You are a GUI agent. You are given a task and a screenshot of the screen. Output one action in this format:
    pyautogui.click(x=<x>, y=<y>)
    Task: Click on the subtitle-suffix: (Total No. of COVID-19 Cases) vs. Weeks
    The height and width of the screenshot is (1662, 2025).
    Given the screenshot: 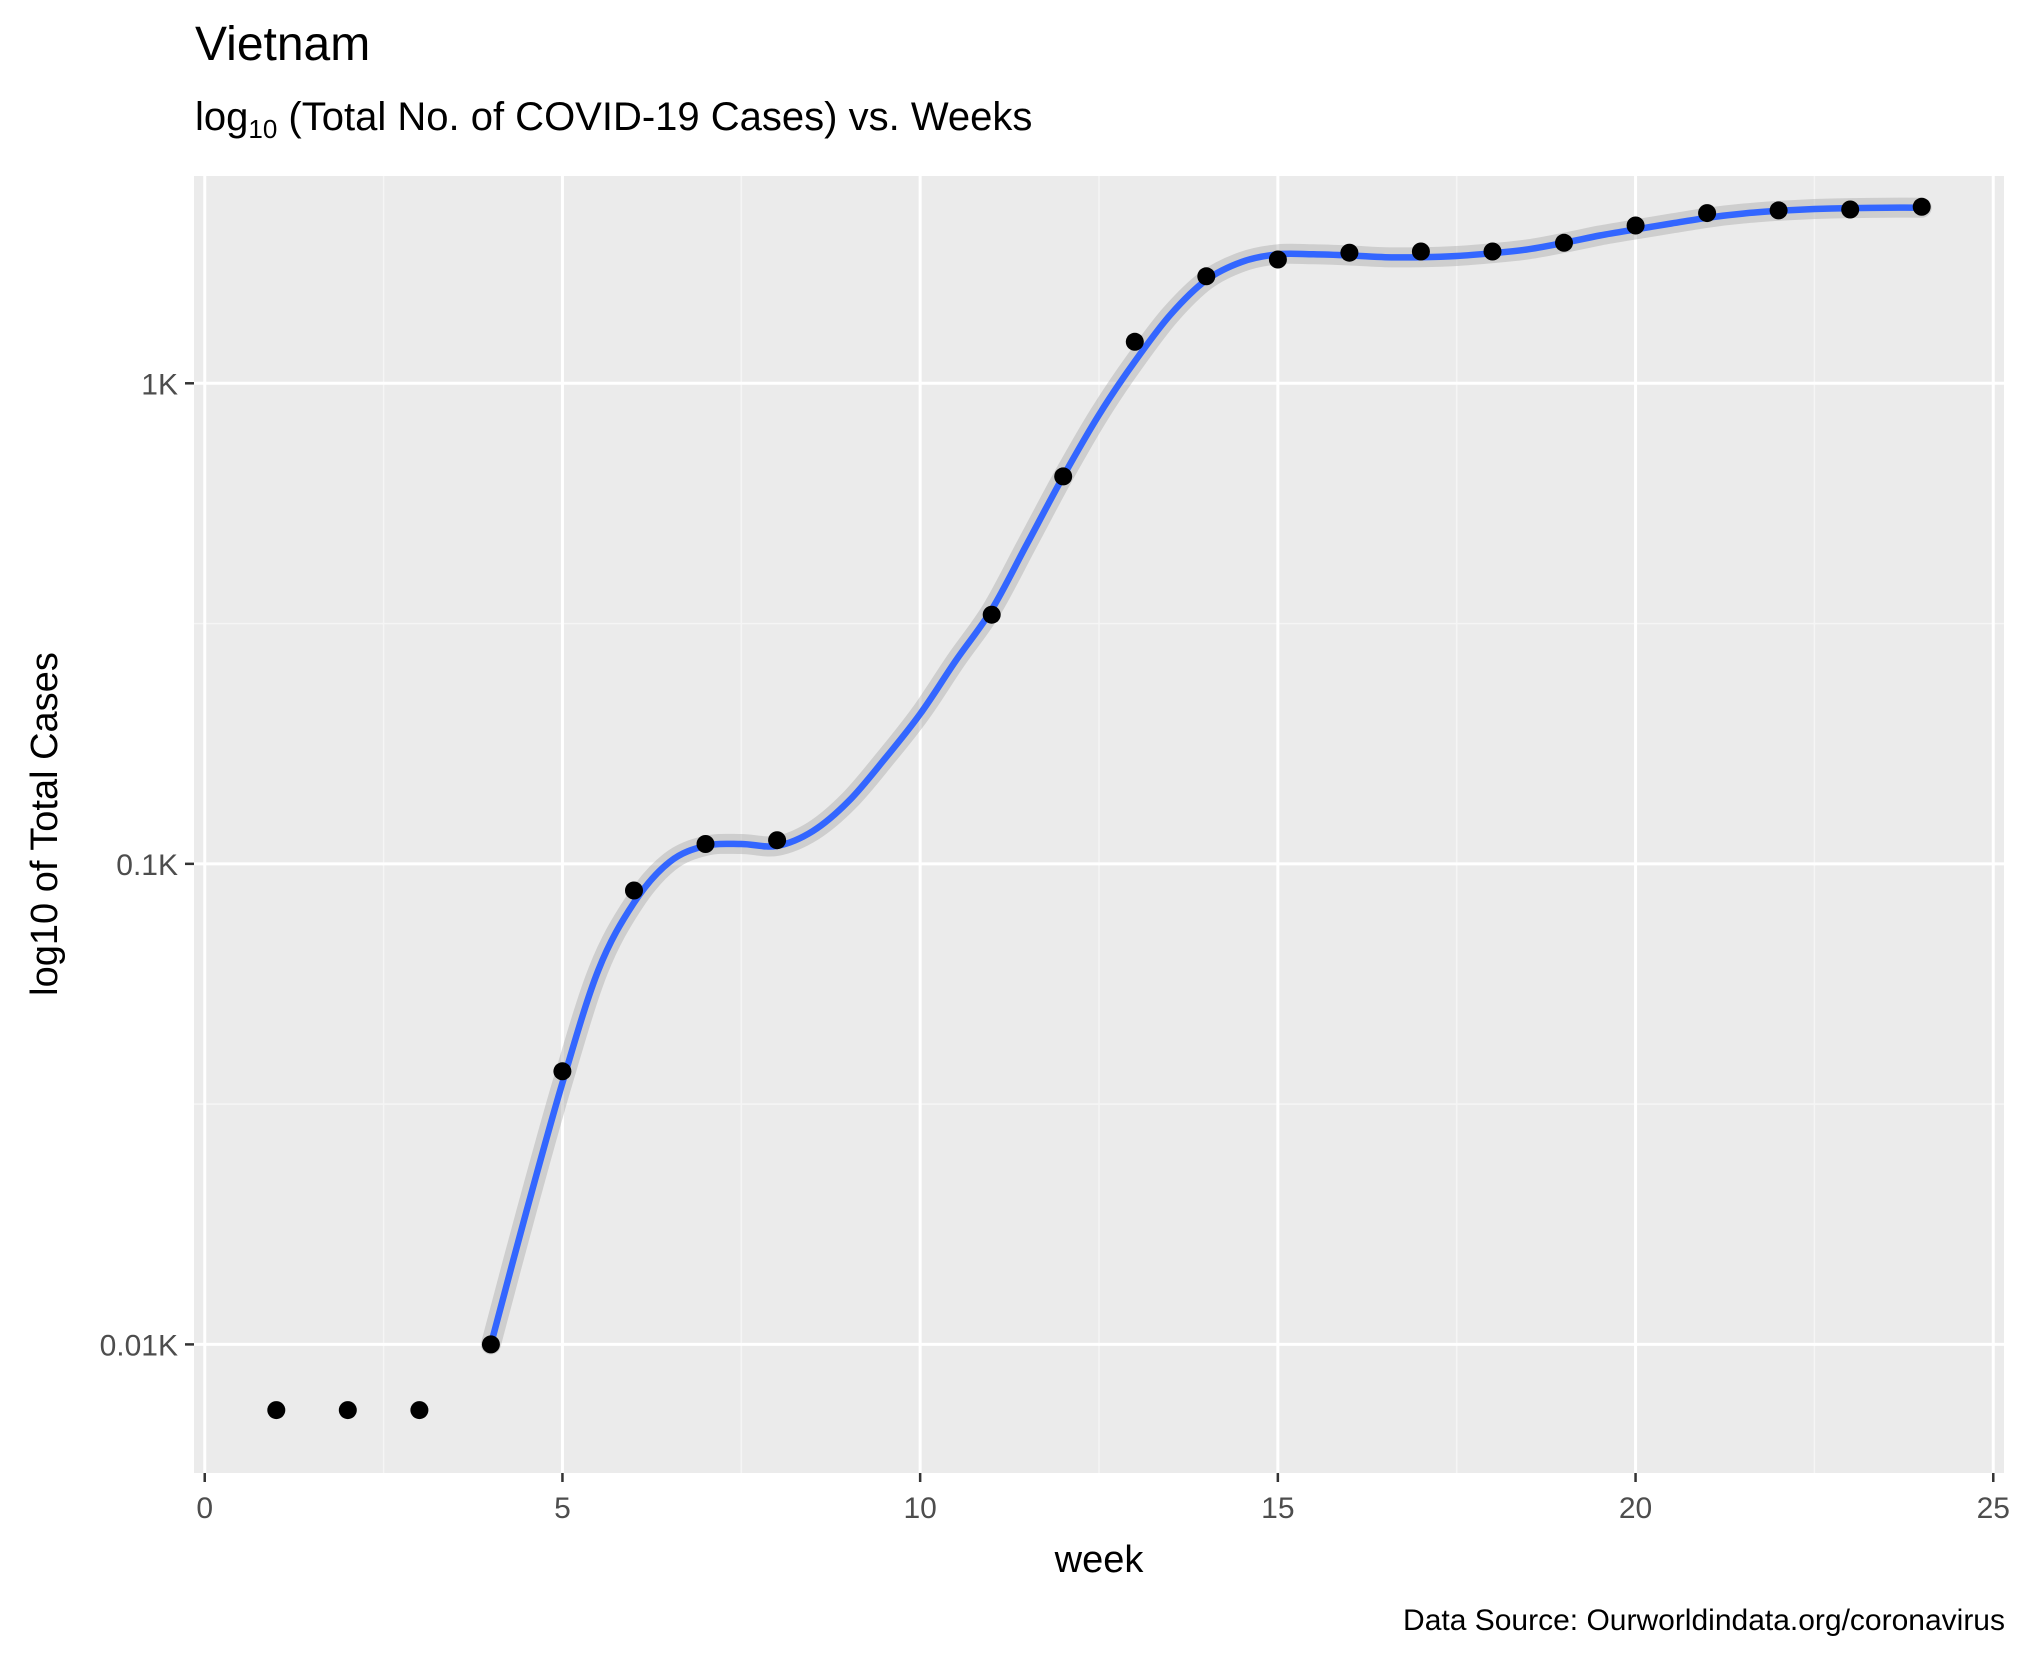 What is the action you would take?
    pyautogui.click(x=654, y=117)
    